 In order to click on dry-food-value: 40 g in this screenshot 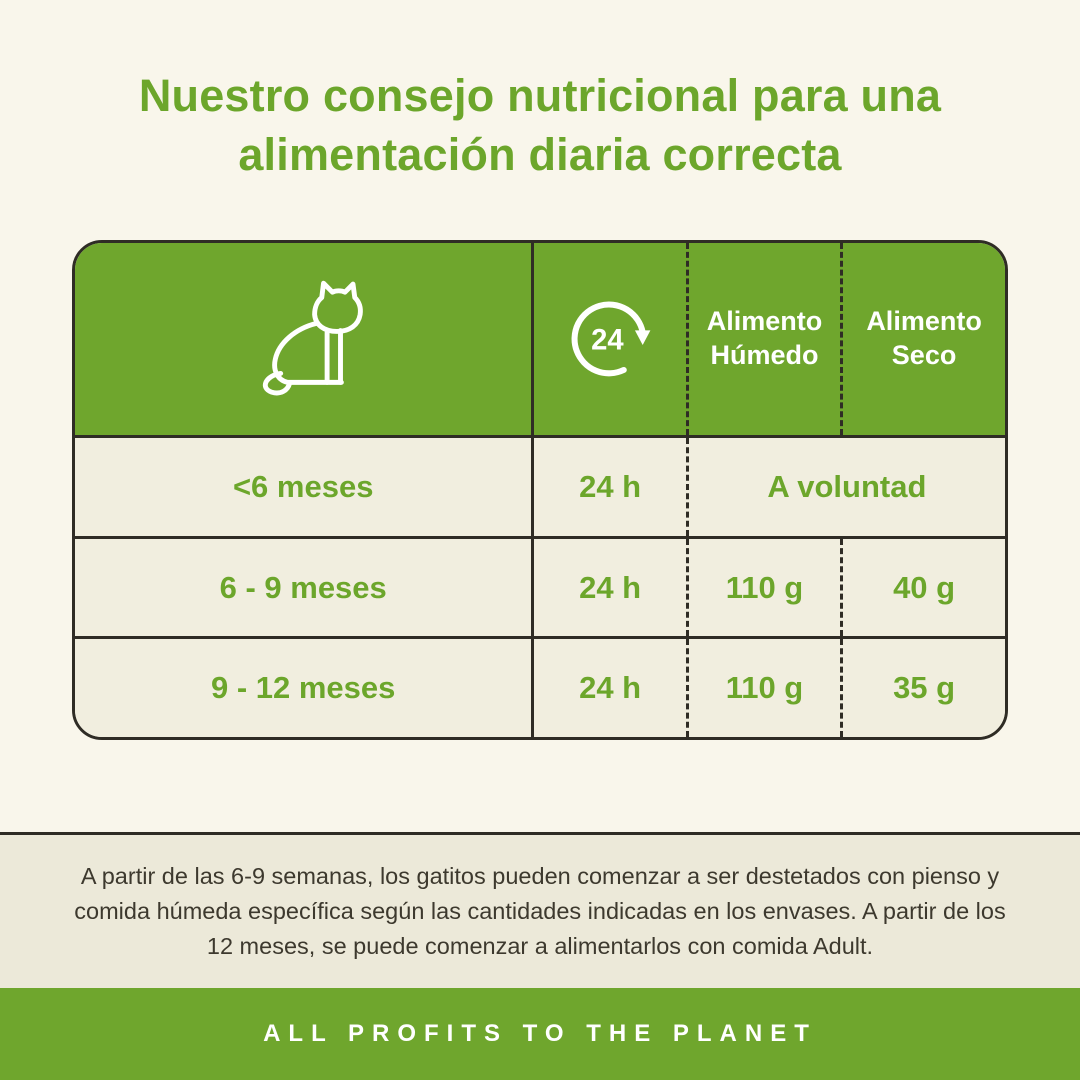, I will do `click(924, 587)`.